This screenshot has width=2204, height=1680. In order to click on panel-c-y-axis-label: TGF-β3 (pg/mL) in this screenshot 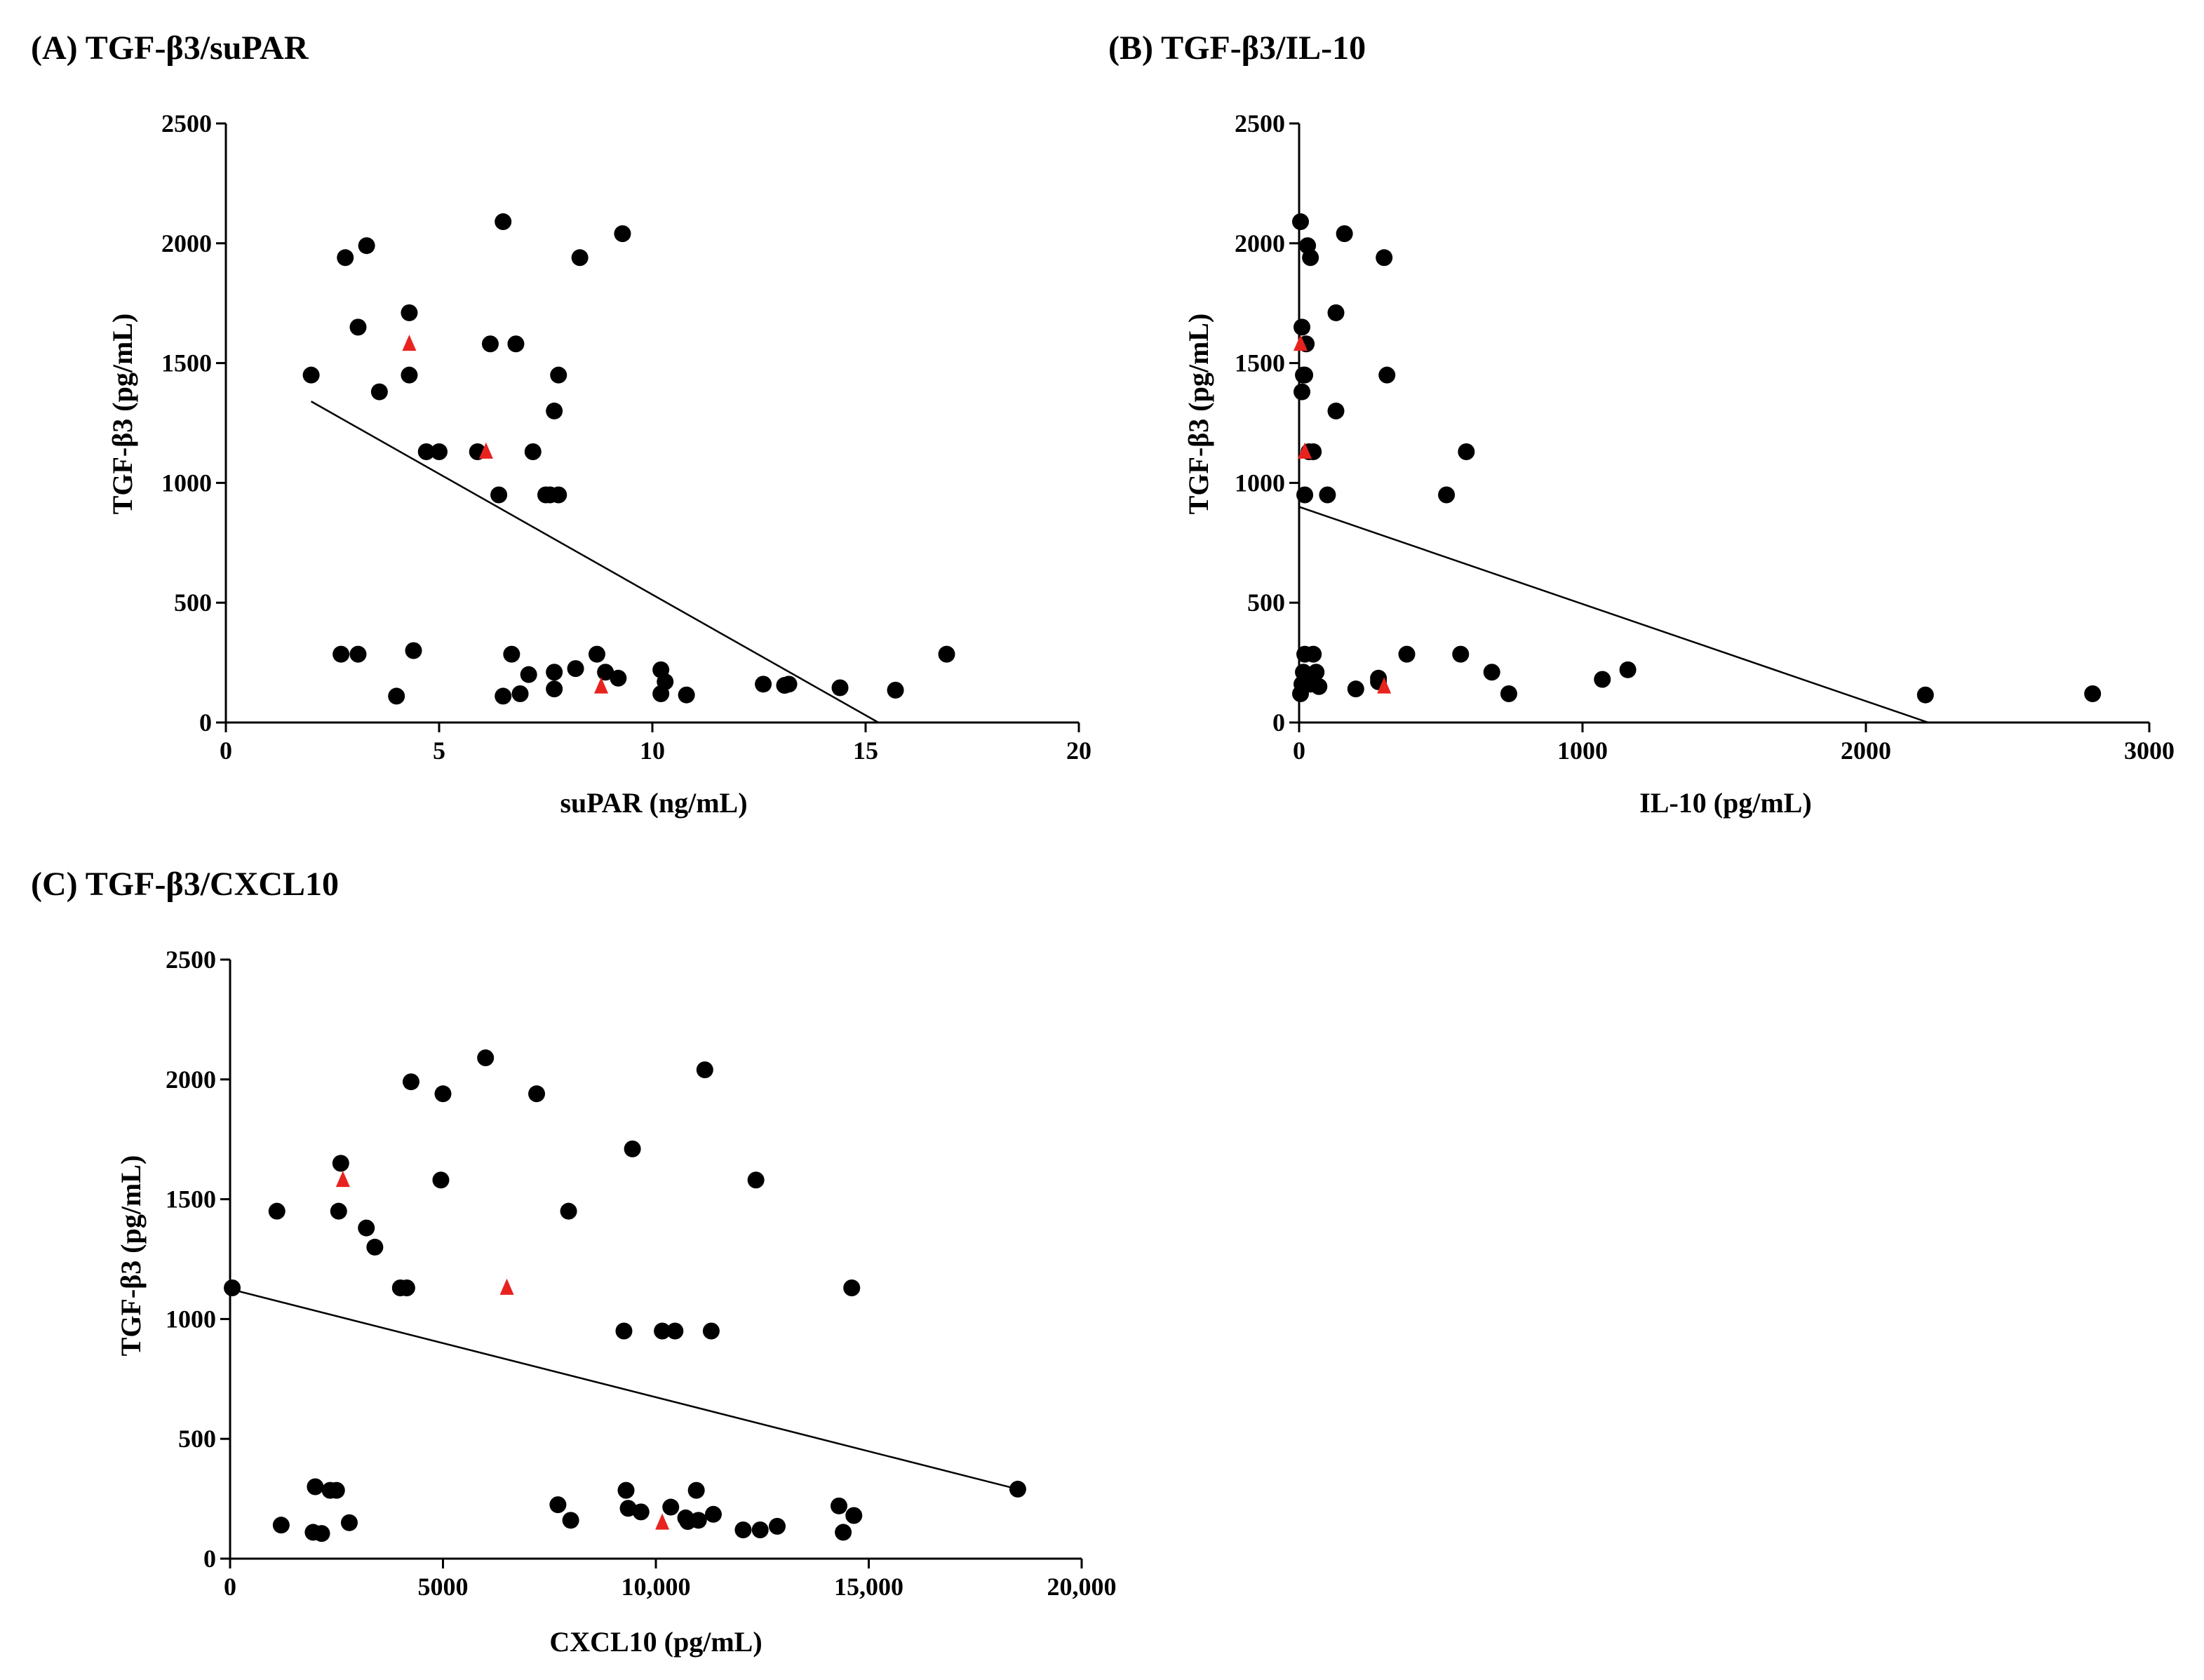, I will do `click(131, 1256)`.